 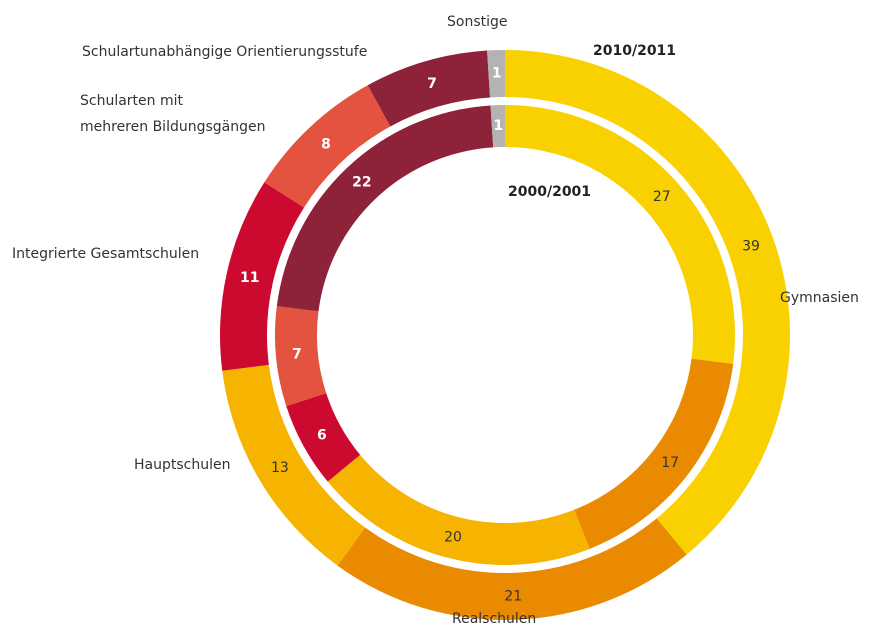 I want to click on category-label: Gymnasien, so click(x=819, y=298).